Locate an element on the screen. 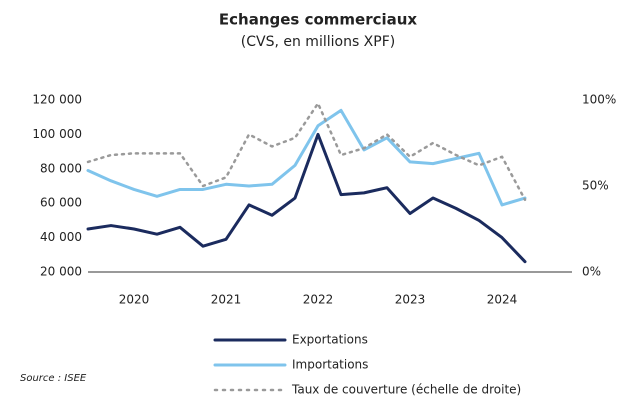 The width and height of the screenshot is (630, 402). x-tick-label: 2024 is located at coordinates (502, 300).